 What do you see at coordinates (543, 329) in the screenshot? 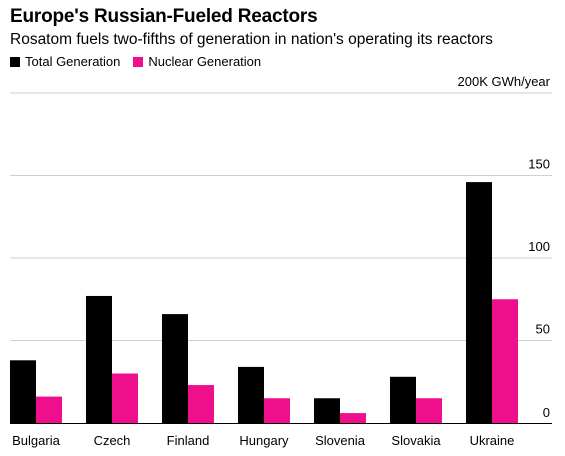
I see `y-tick-label: 50` at bounding box center [543, 329].